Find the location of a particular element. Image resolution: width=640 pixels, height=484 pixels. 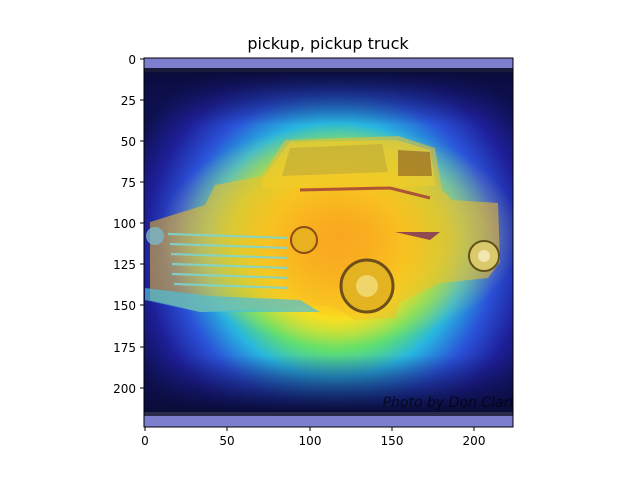

y-tick-label: 100 is located at coordinates (124, 224).